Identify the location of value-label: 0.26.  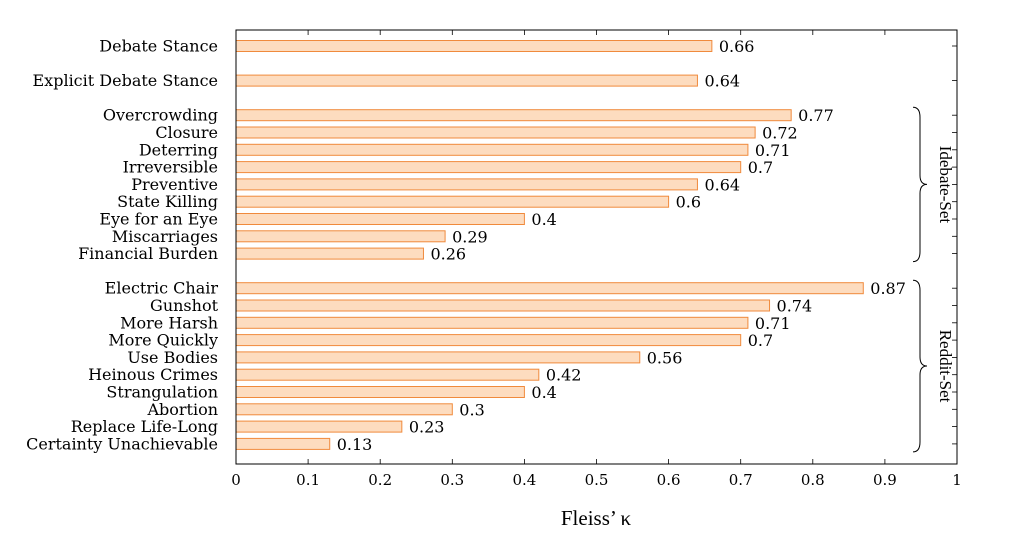
(448, 254).